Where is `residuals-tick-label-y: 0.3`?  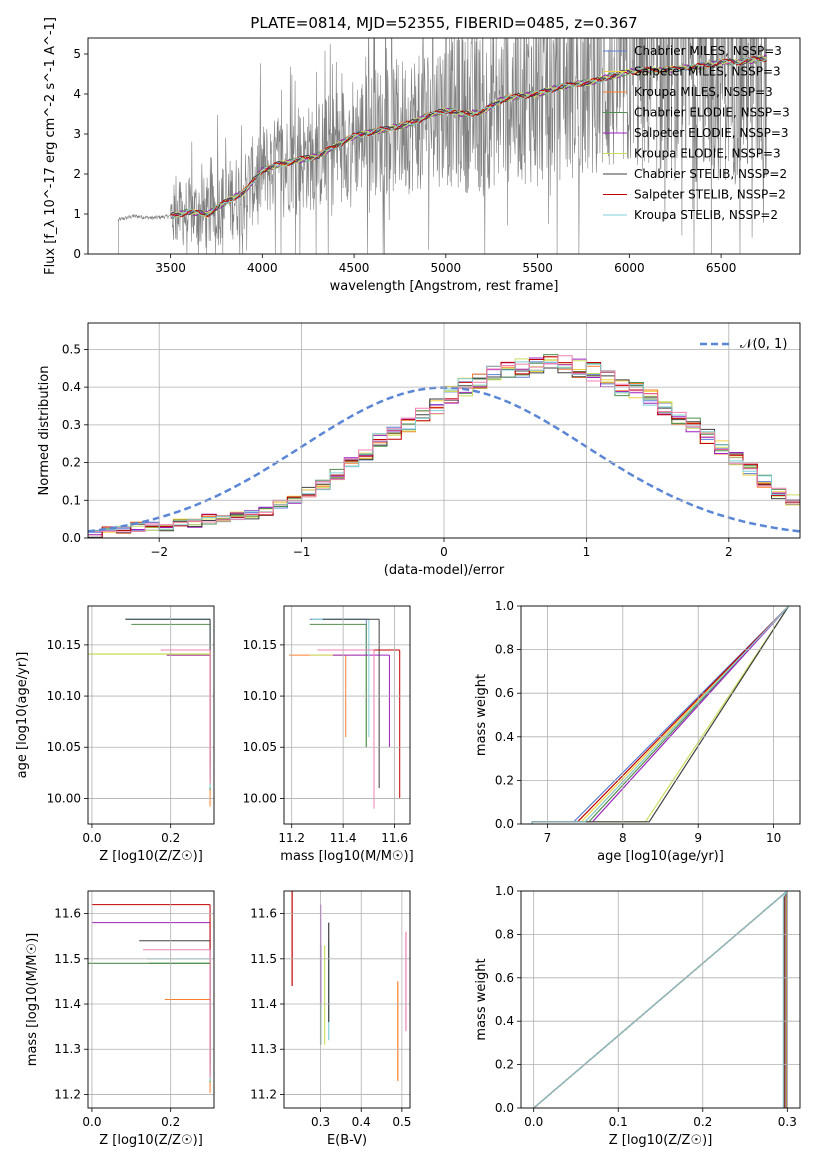
residuals-tick-label-y: 0.3 is located at coordinates (71, 425).